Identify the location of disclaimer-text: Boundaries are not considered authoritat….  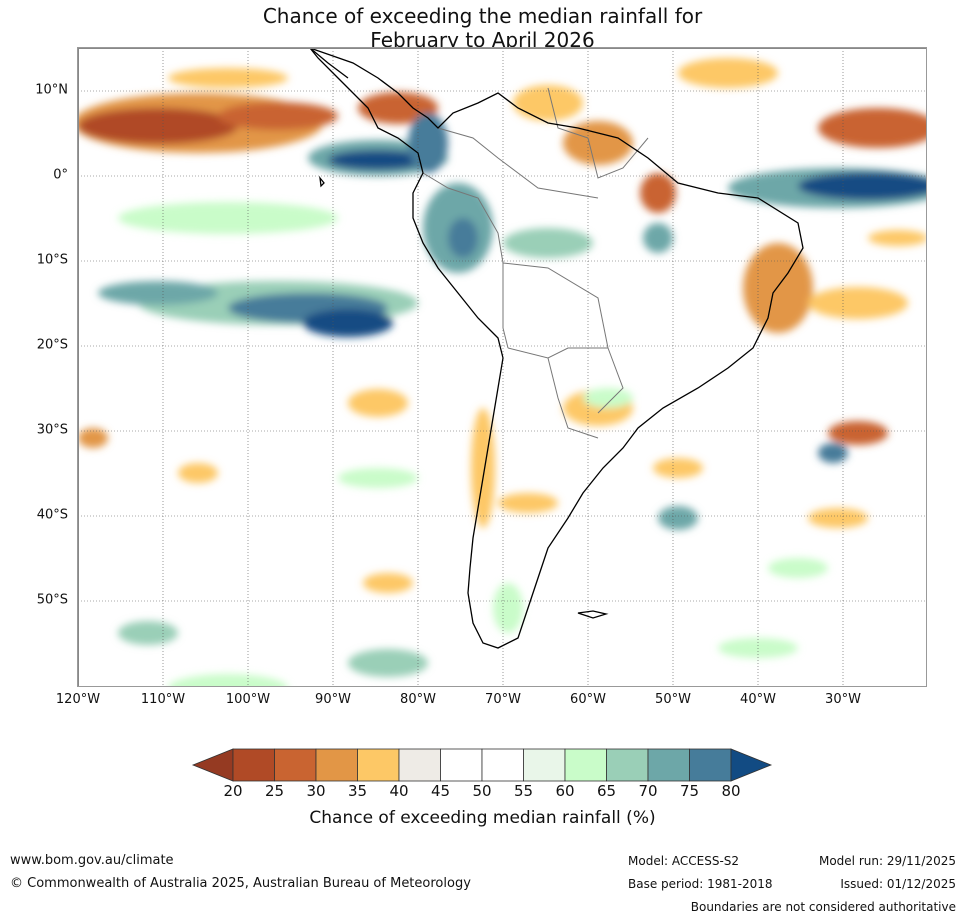
(823, 907).